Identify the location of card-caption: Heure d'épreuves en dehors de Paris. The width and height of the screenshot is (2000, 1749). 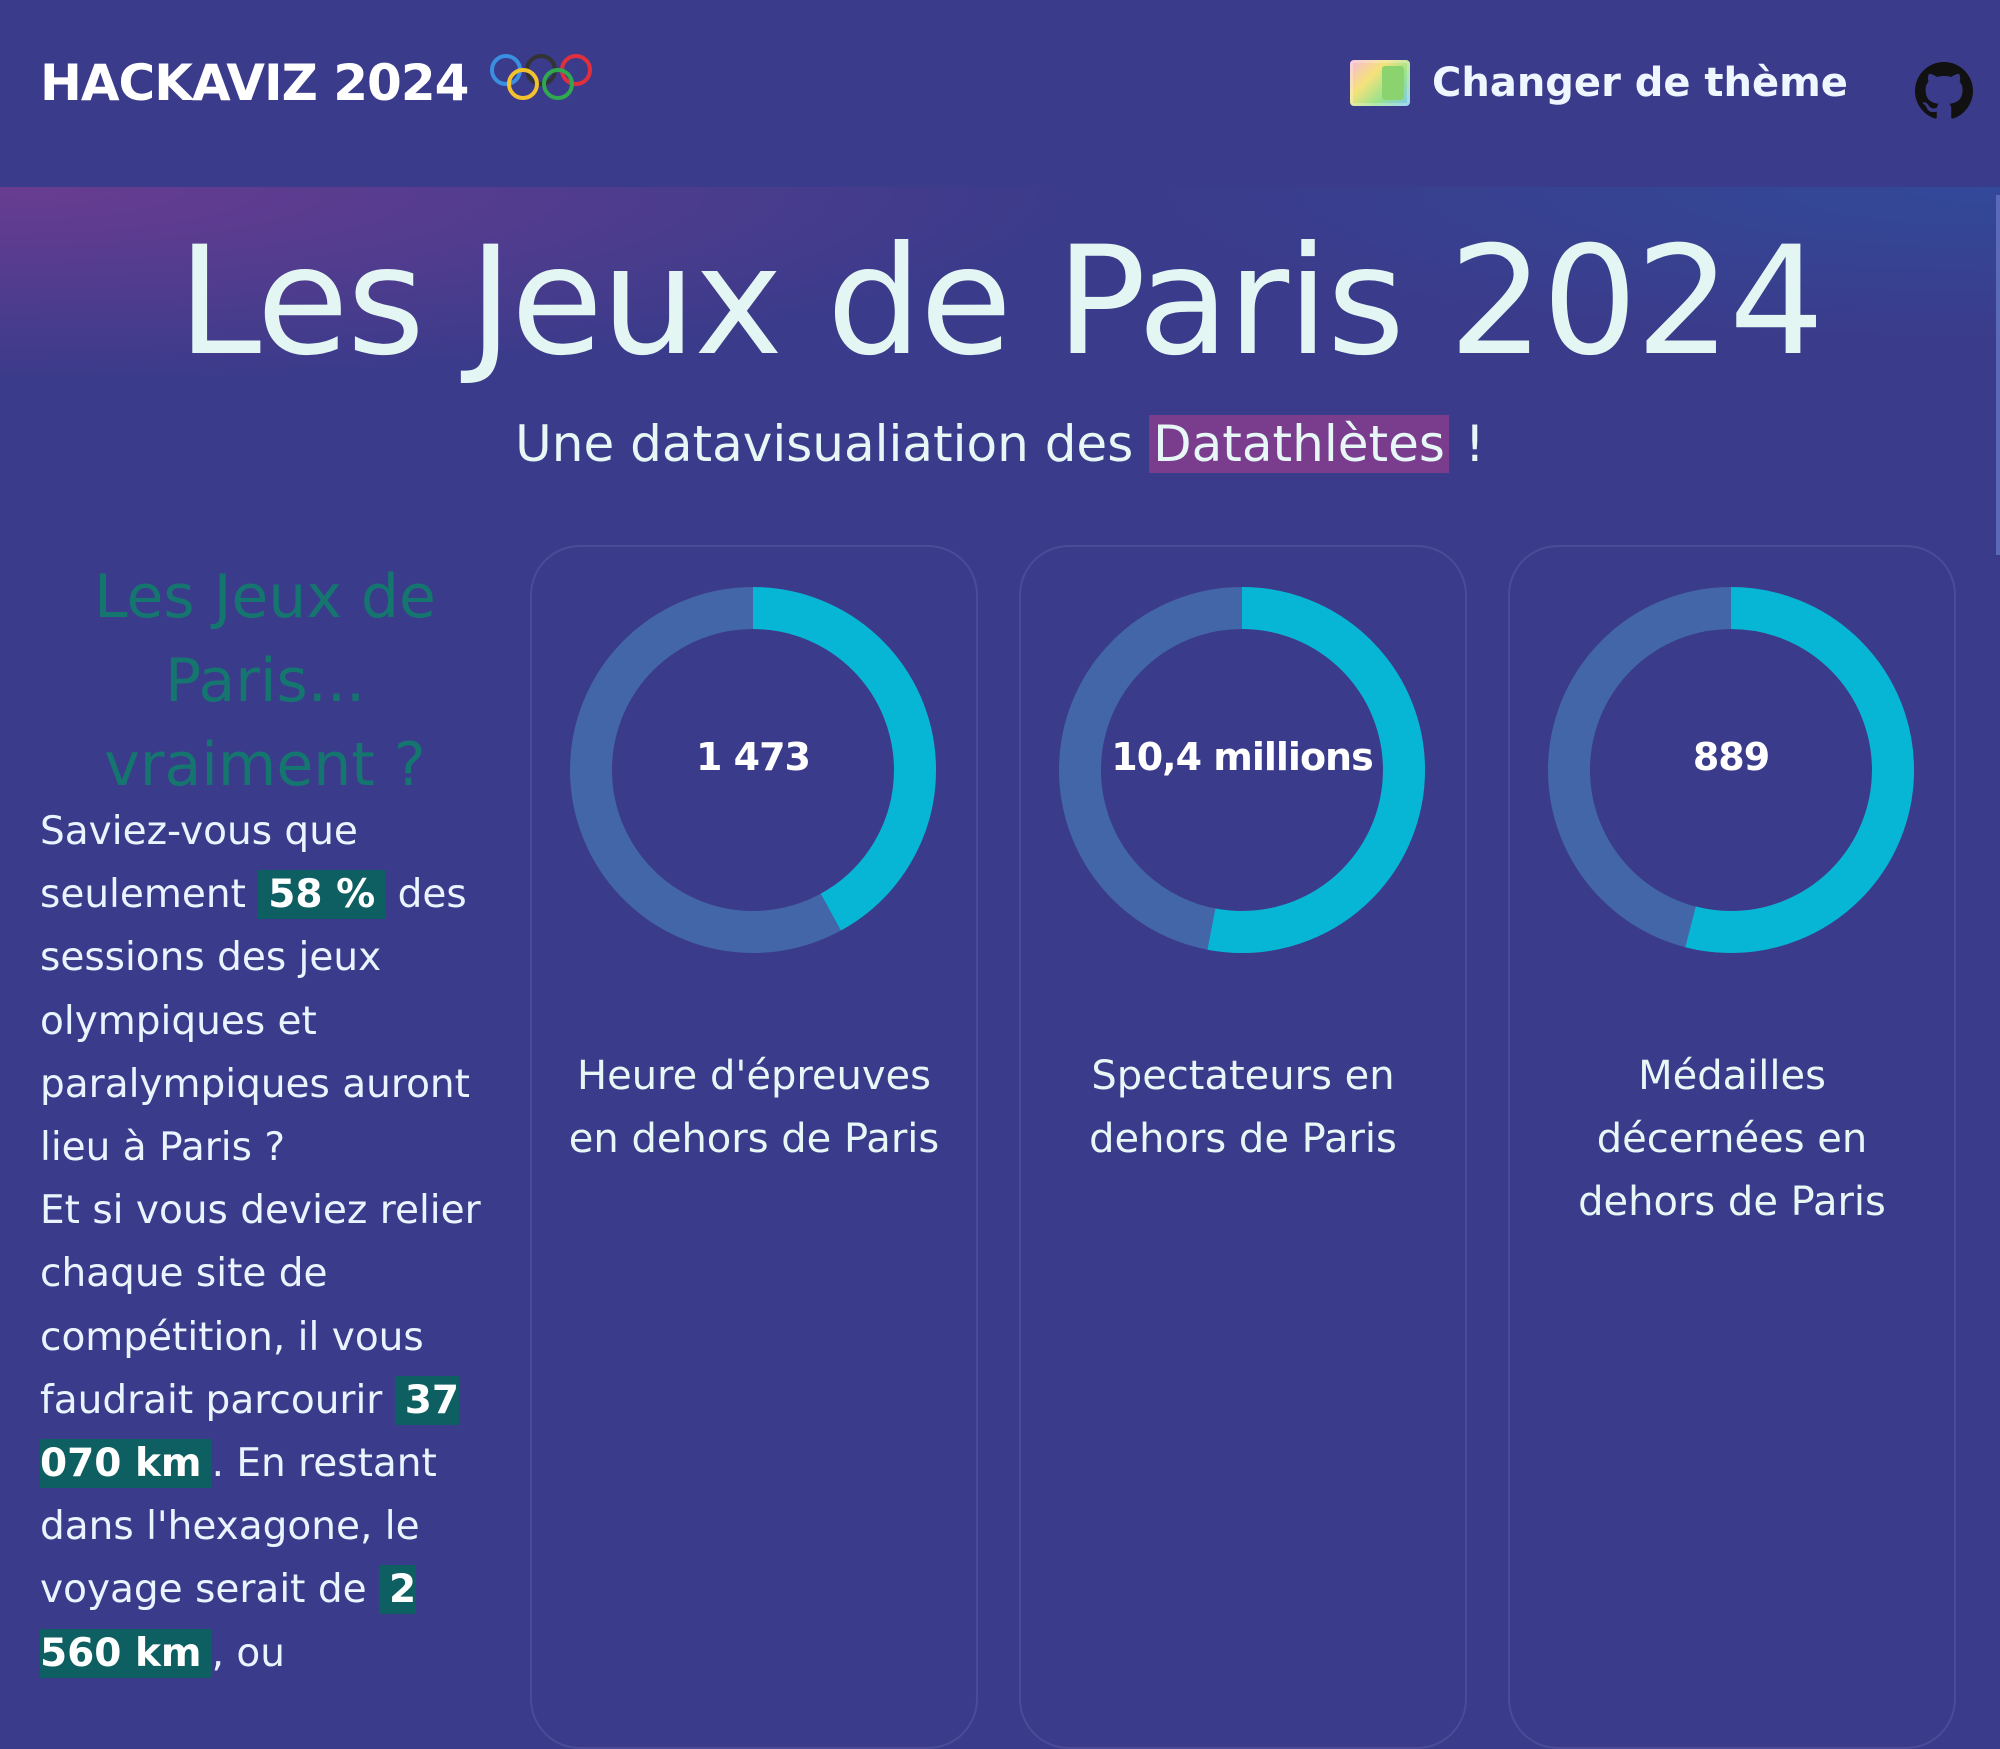
(754, 1107).